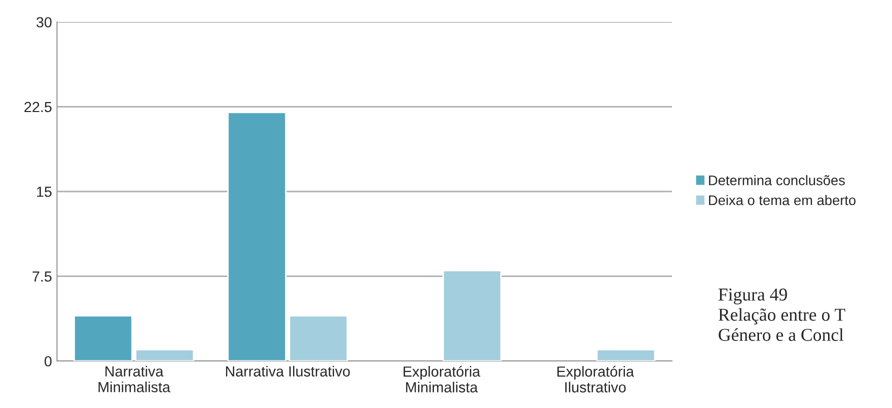 This screenshot has width=892, height=408. Describe the element at coordinates (595, 379) in the screenshot. I see `x-tick-label: Exploratória Ilustrativo` at that location.